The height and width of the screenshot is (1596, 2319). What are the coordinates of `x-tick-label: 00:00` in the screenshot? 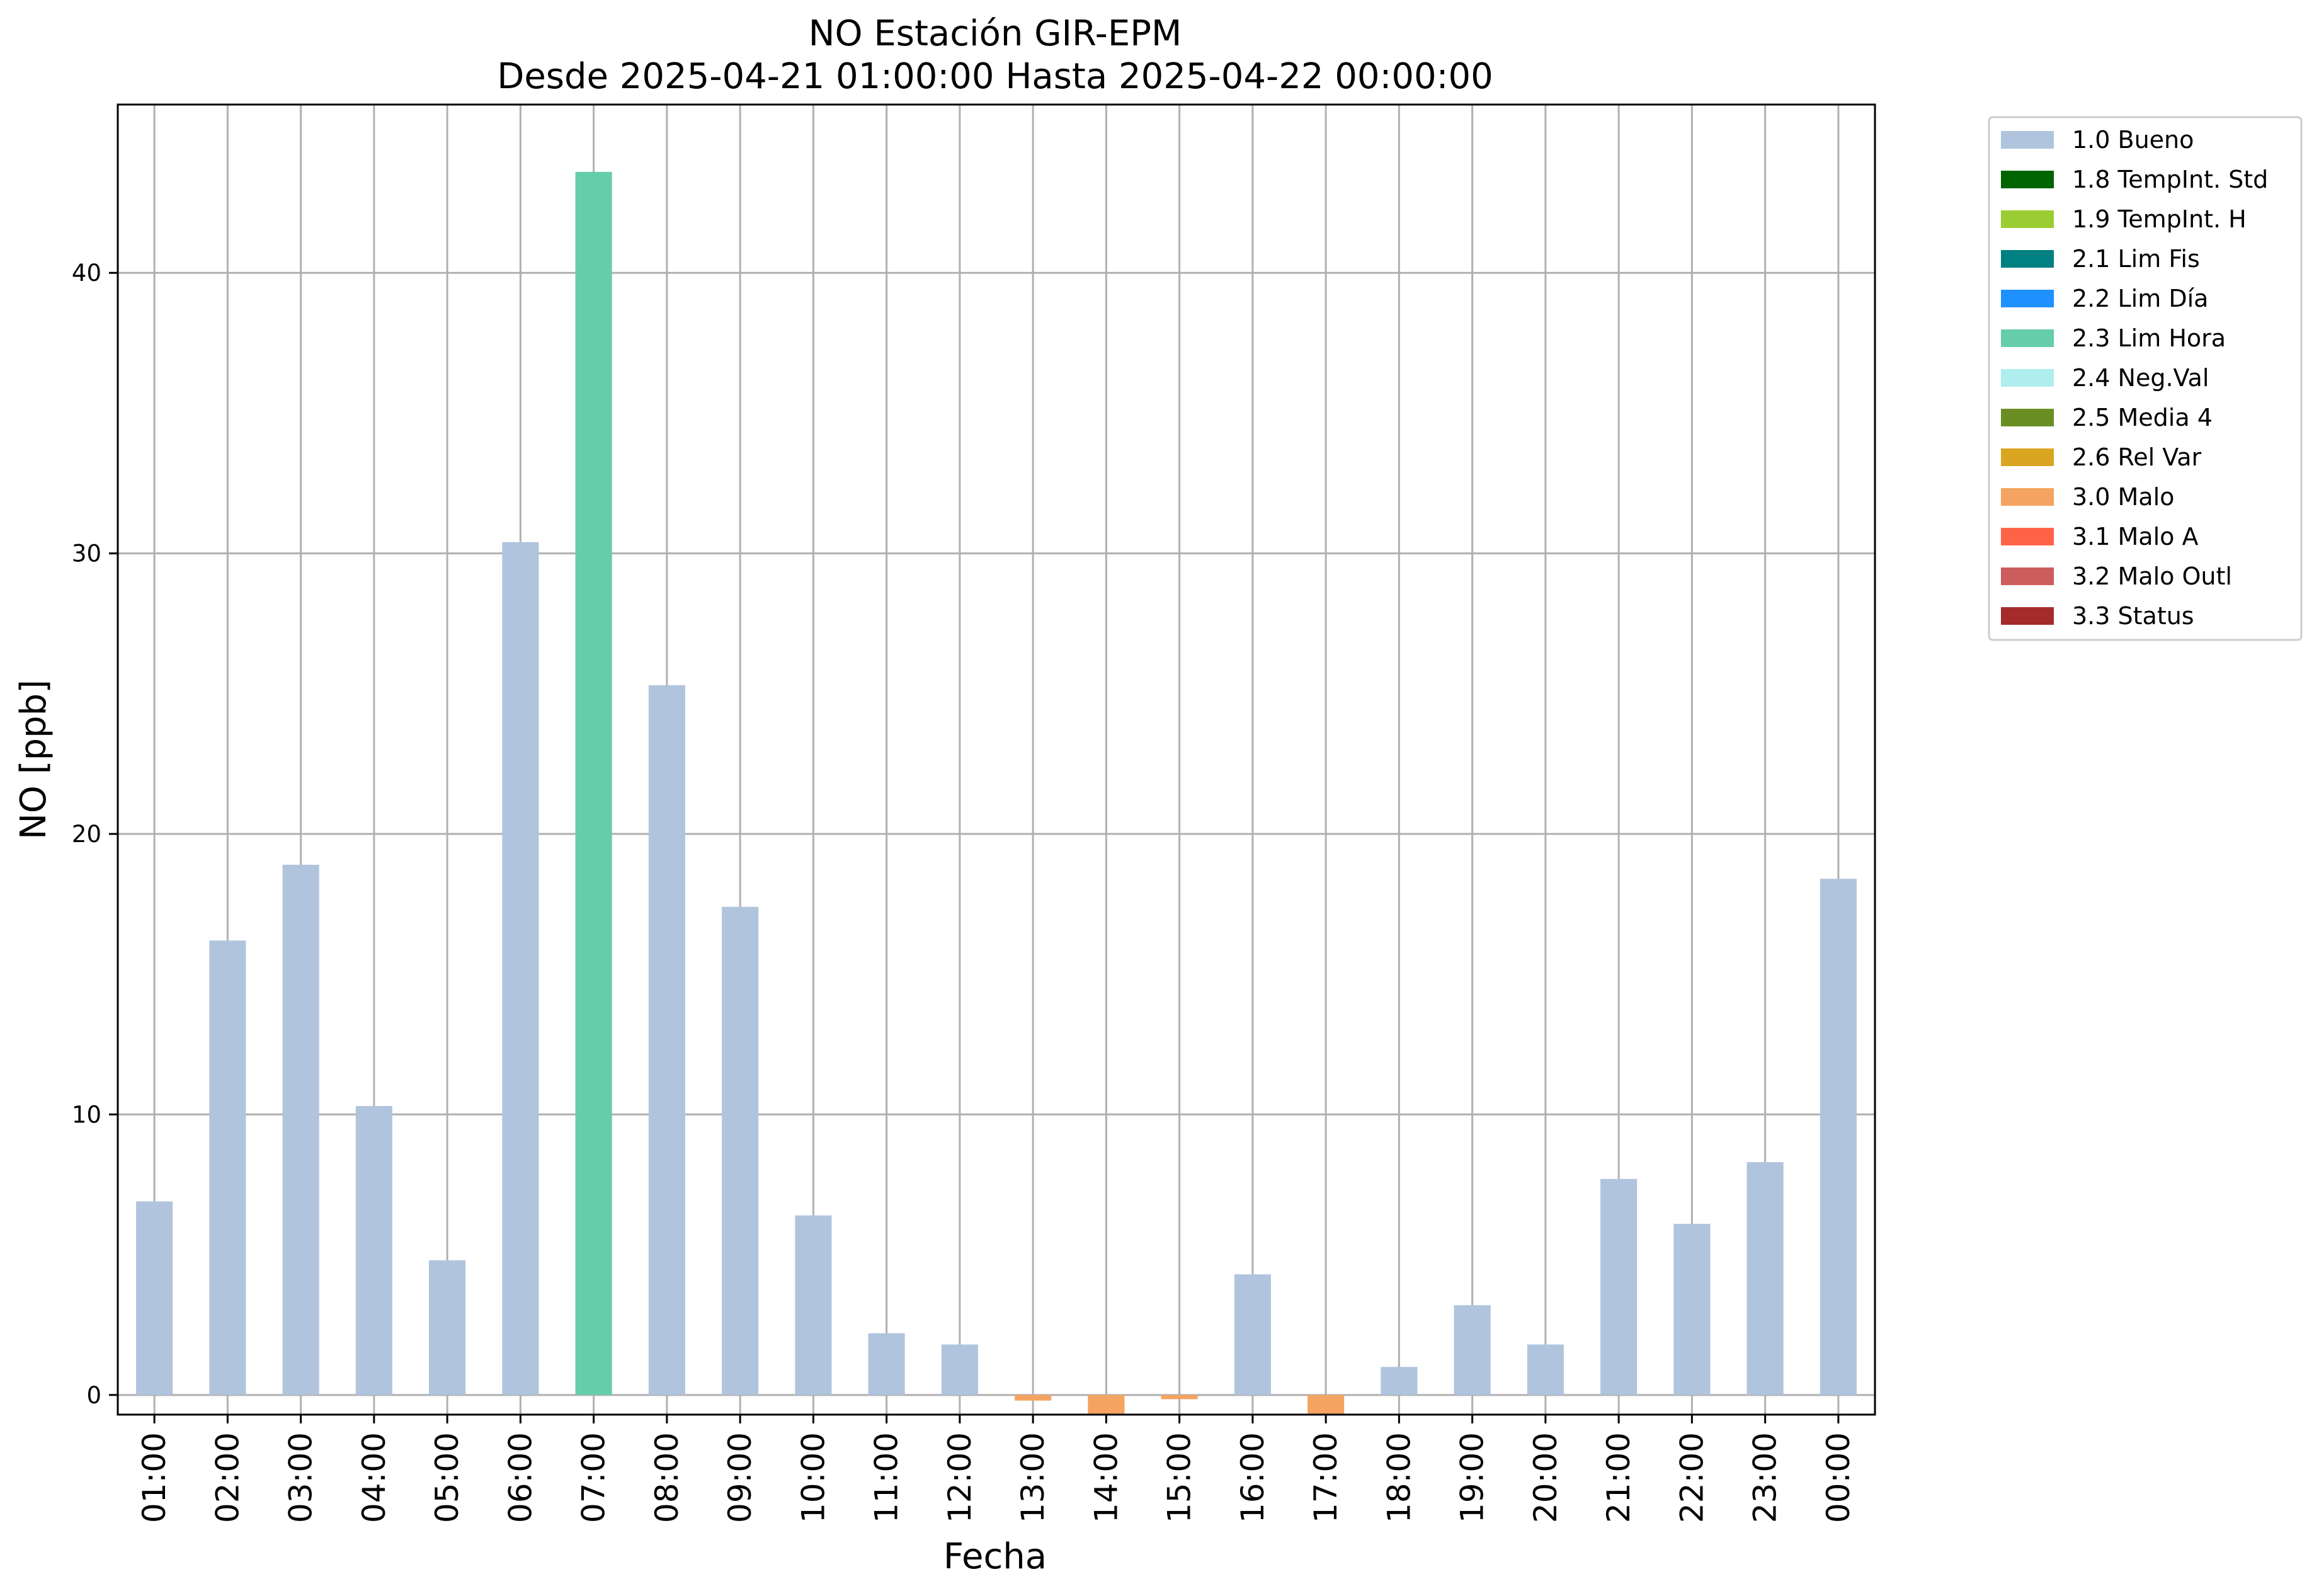 It's located at (1838, 1477).